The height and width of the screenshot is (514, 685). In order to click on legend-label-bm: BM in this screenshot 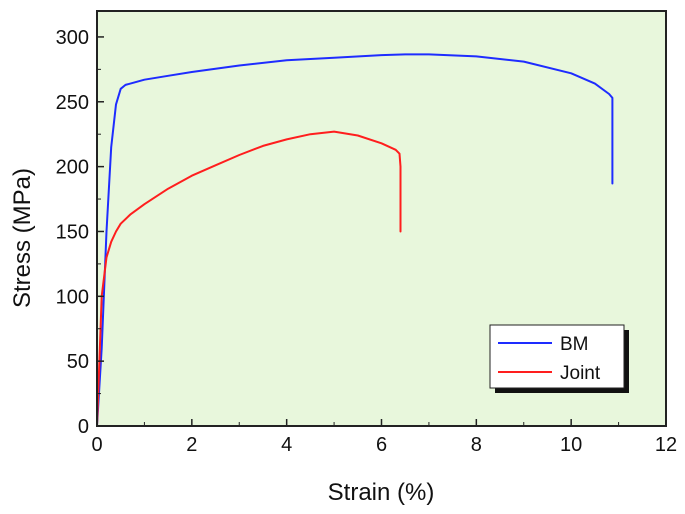, I will do `click(574, 344)`.